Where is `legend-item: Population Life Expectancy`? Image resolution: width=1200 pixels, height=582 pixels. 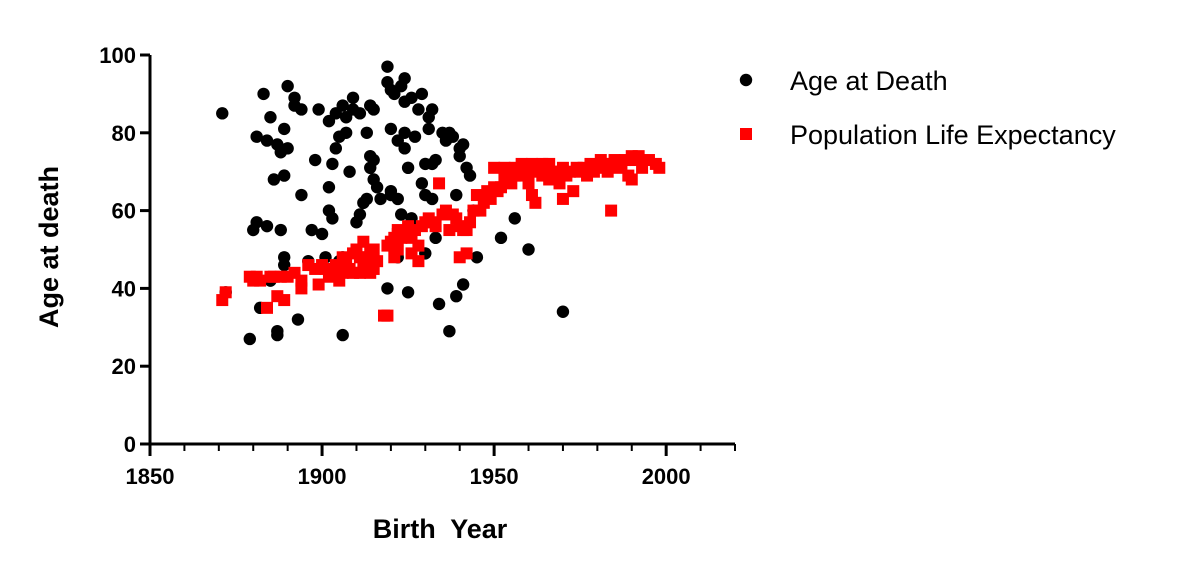
legend-item: Population Life Expectancy is located at coordinates (928, 135).